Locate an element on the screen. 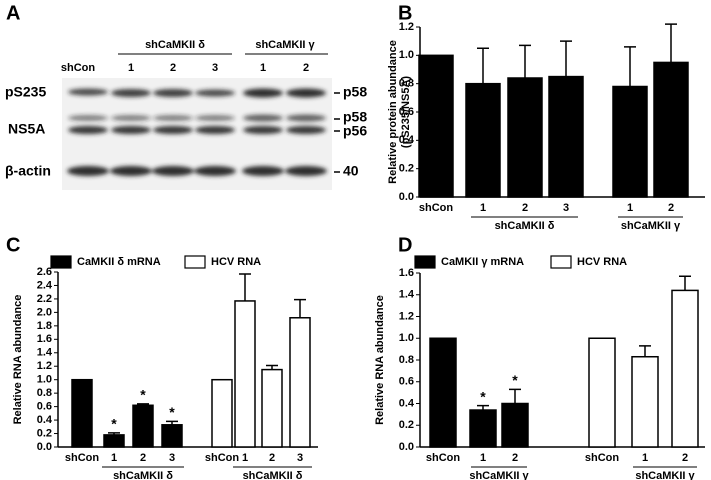 This screenshot has width=711, height=480. marker-ticks is located at coordinates (337, 132).